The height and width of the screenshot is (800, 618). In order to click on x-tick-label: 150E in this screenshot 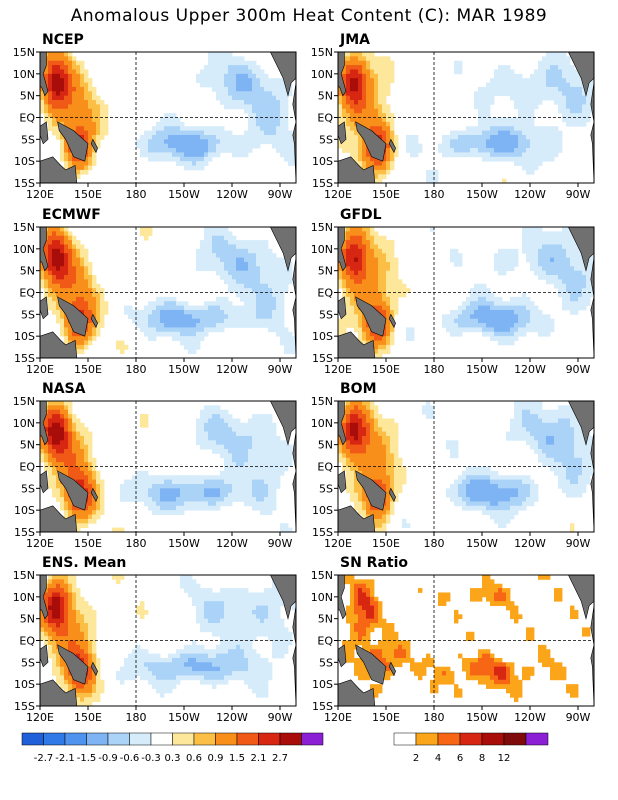, I will do `click(88, 369)`.